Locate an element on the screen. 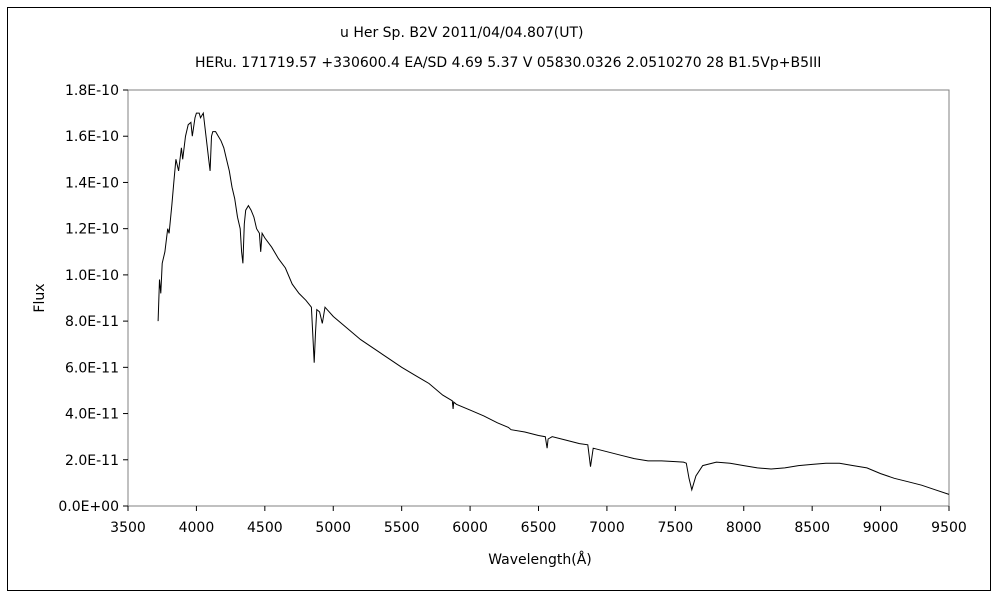 The height and width of the screenshot is (600, 1000). y-tick-label: 6.0E-11 is located at coordinates (92, 368).